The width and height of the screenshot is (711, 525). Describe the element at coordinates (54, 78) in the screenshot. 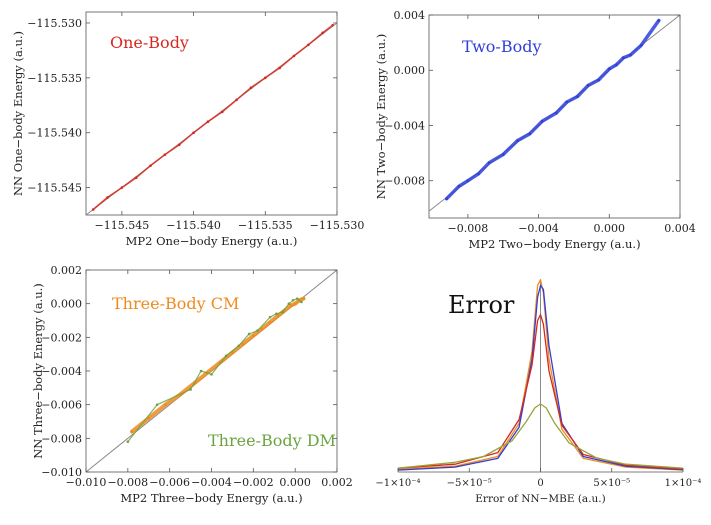

I see `y-tick-label: −115.535` at that location.